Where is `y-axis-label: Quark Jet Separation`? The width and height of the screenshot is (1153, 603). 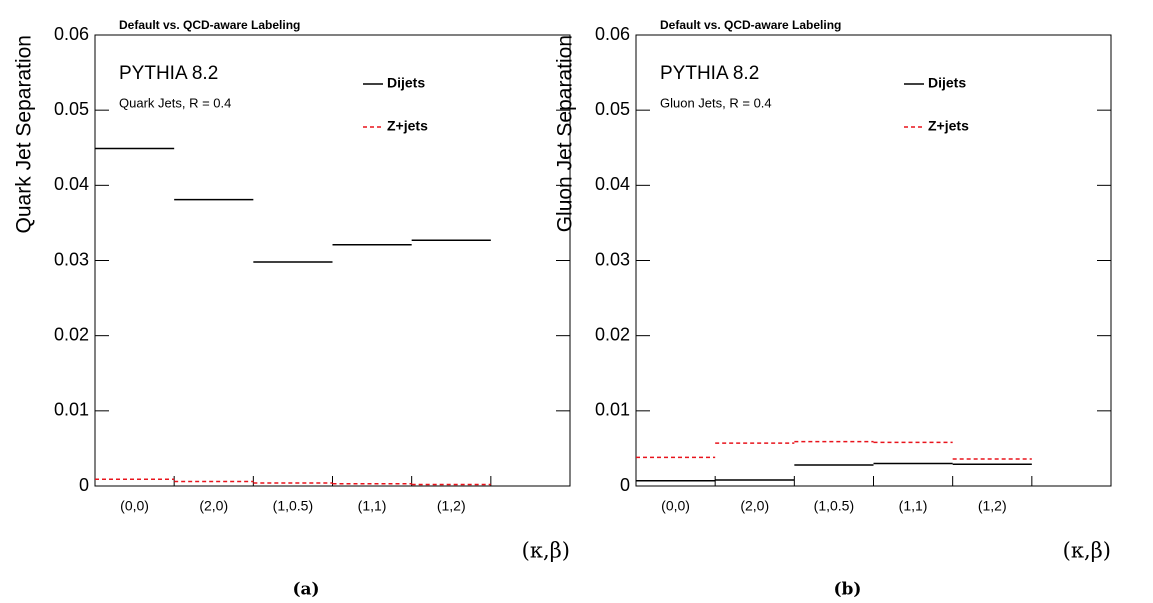
y-axis-label: Quark Jet Separation is located at coordinates (24, 134).